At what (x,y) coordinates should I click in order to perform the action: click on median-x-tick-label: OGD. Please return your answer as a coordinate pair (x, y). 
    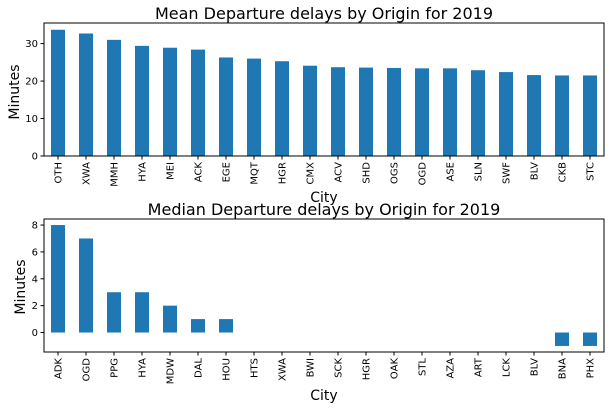
    Looking at the image, I should click on (87, 370).